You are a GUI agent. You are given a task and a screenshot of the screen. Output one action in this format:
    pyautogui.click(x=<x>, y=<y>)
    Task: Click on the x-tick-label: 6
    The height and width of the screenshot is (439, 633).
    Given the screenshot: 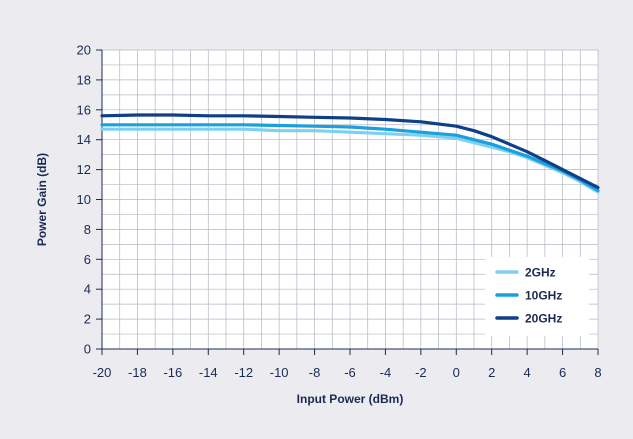 What is the action you would take?
    pyautogui.click(x=562, y=372)
    